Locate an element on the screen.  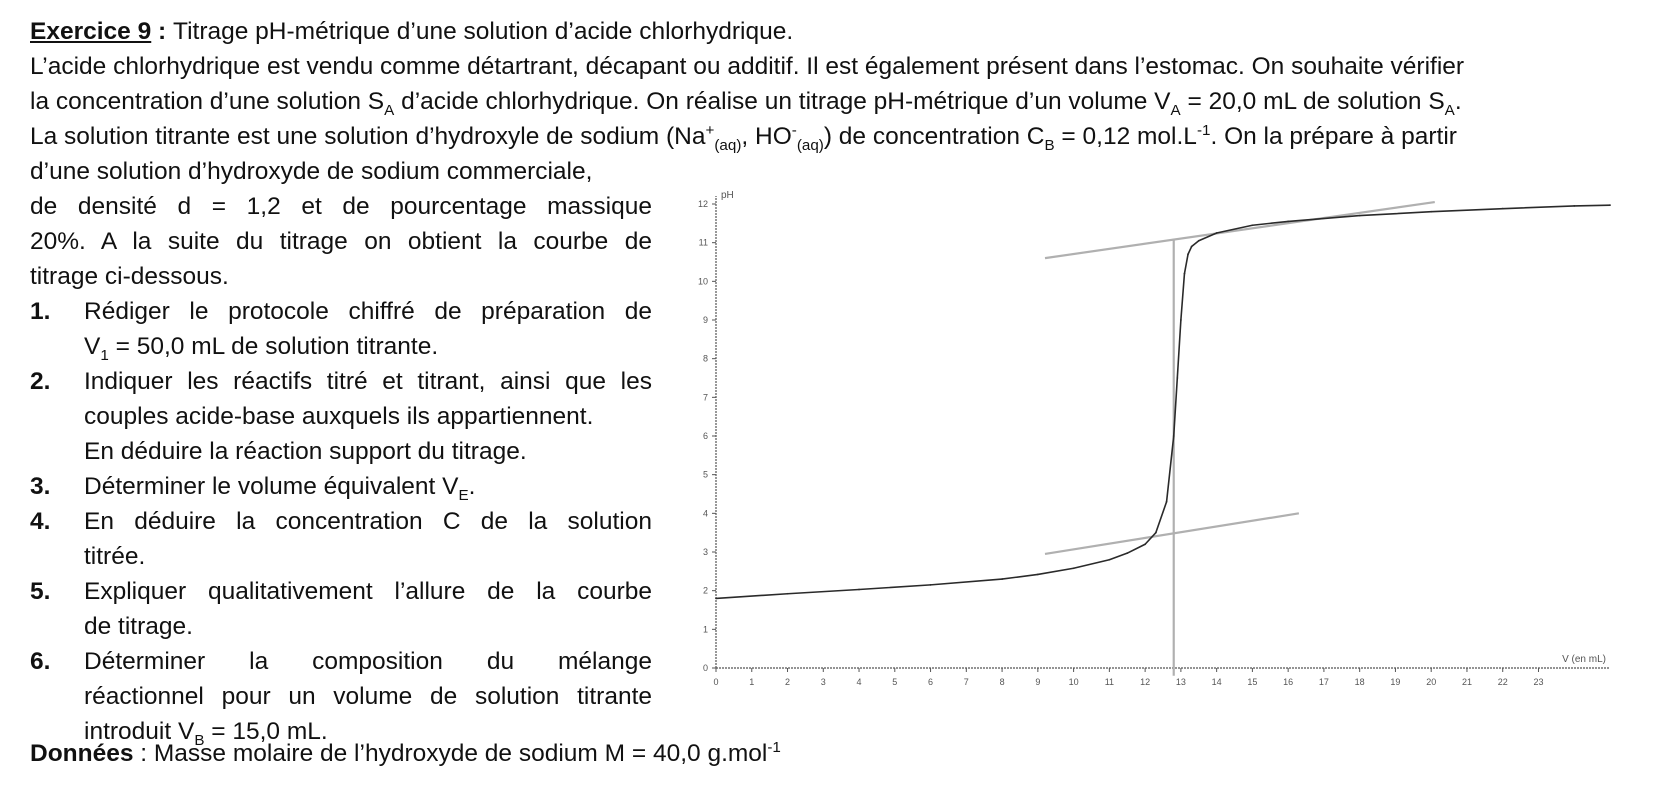
x-tick-label: 10 is located at coordinates (1074, 682).